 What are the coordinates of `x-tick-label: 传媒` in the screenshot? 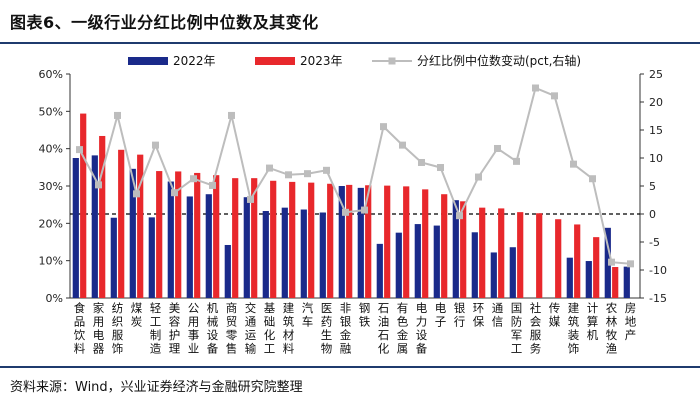 It's located at (555, 315).